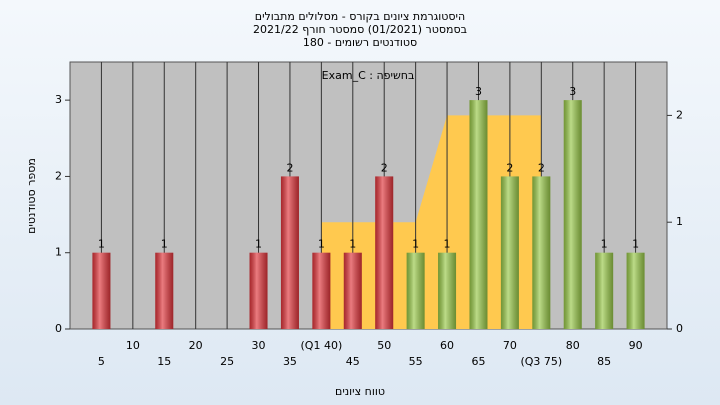  What do you see at coordinates (133, 345) in the screenshot?
I see `x-tick-label: 10` at bounding box center [133, 345].